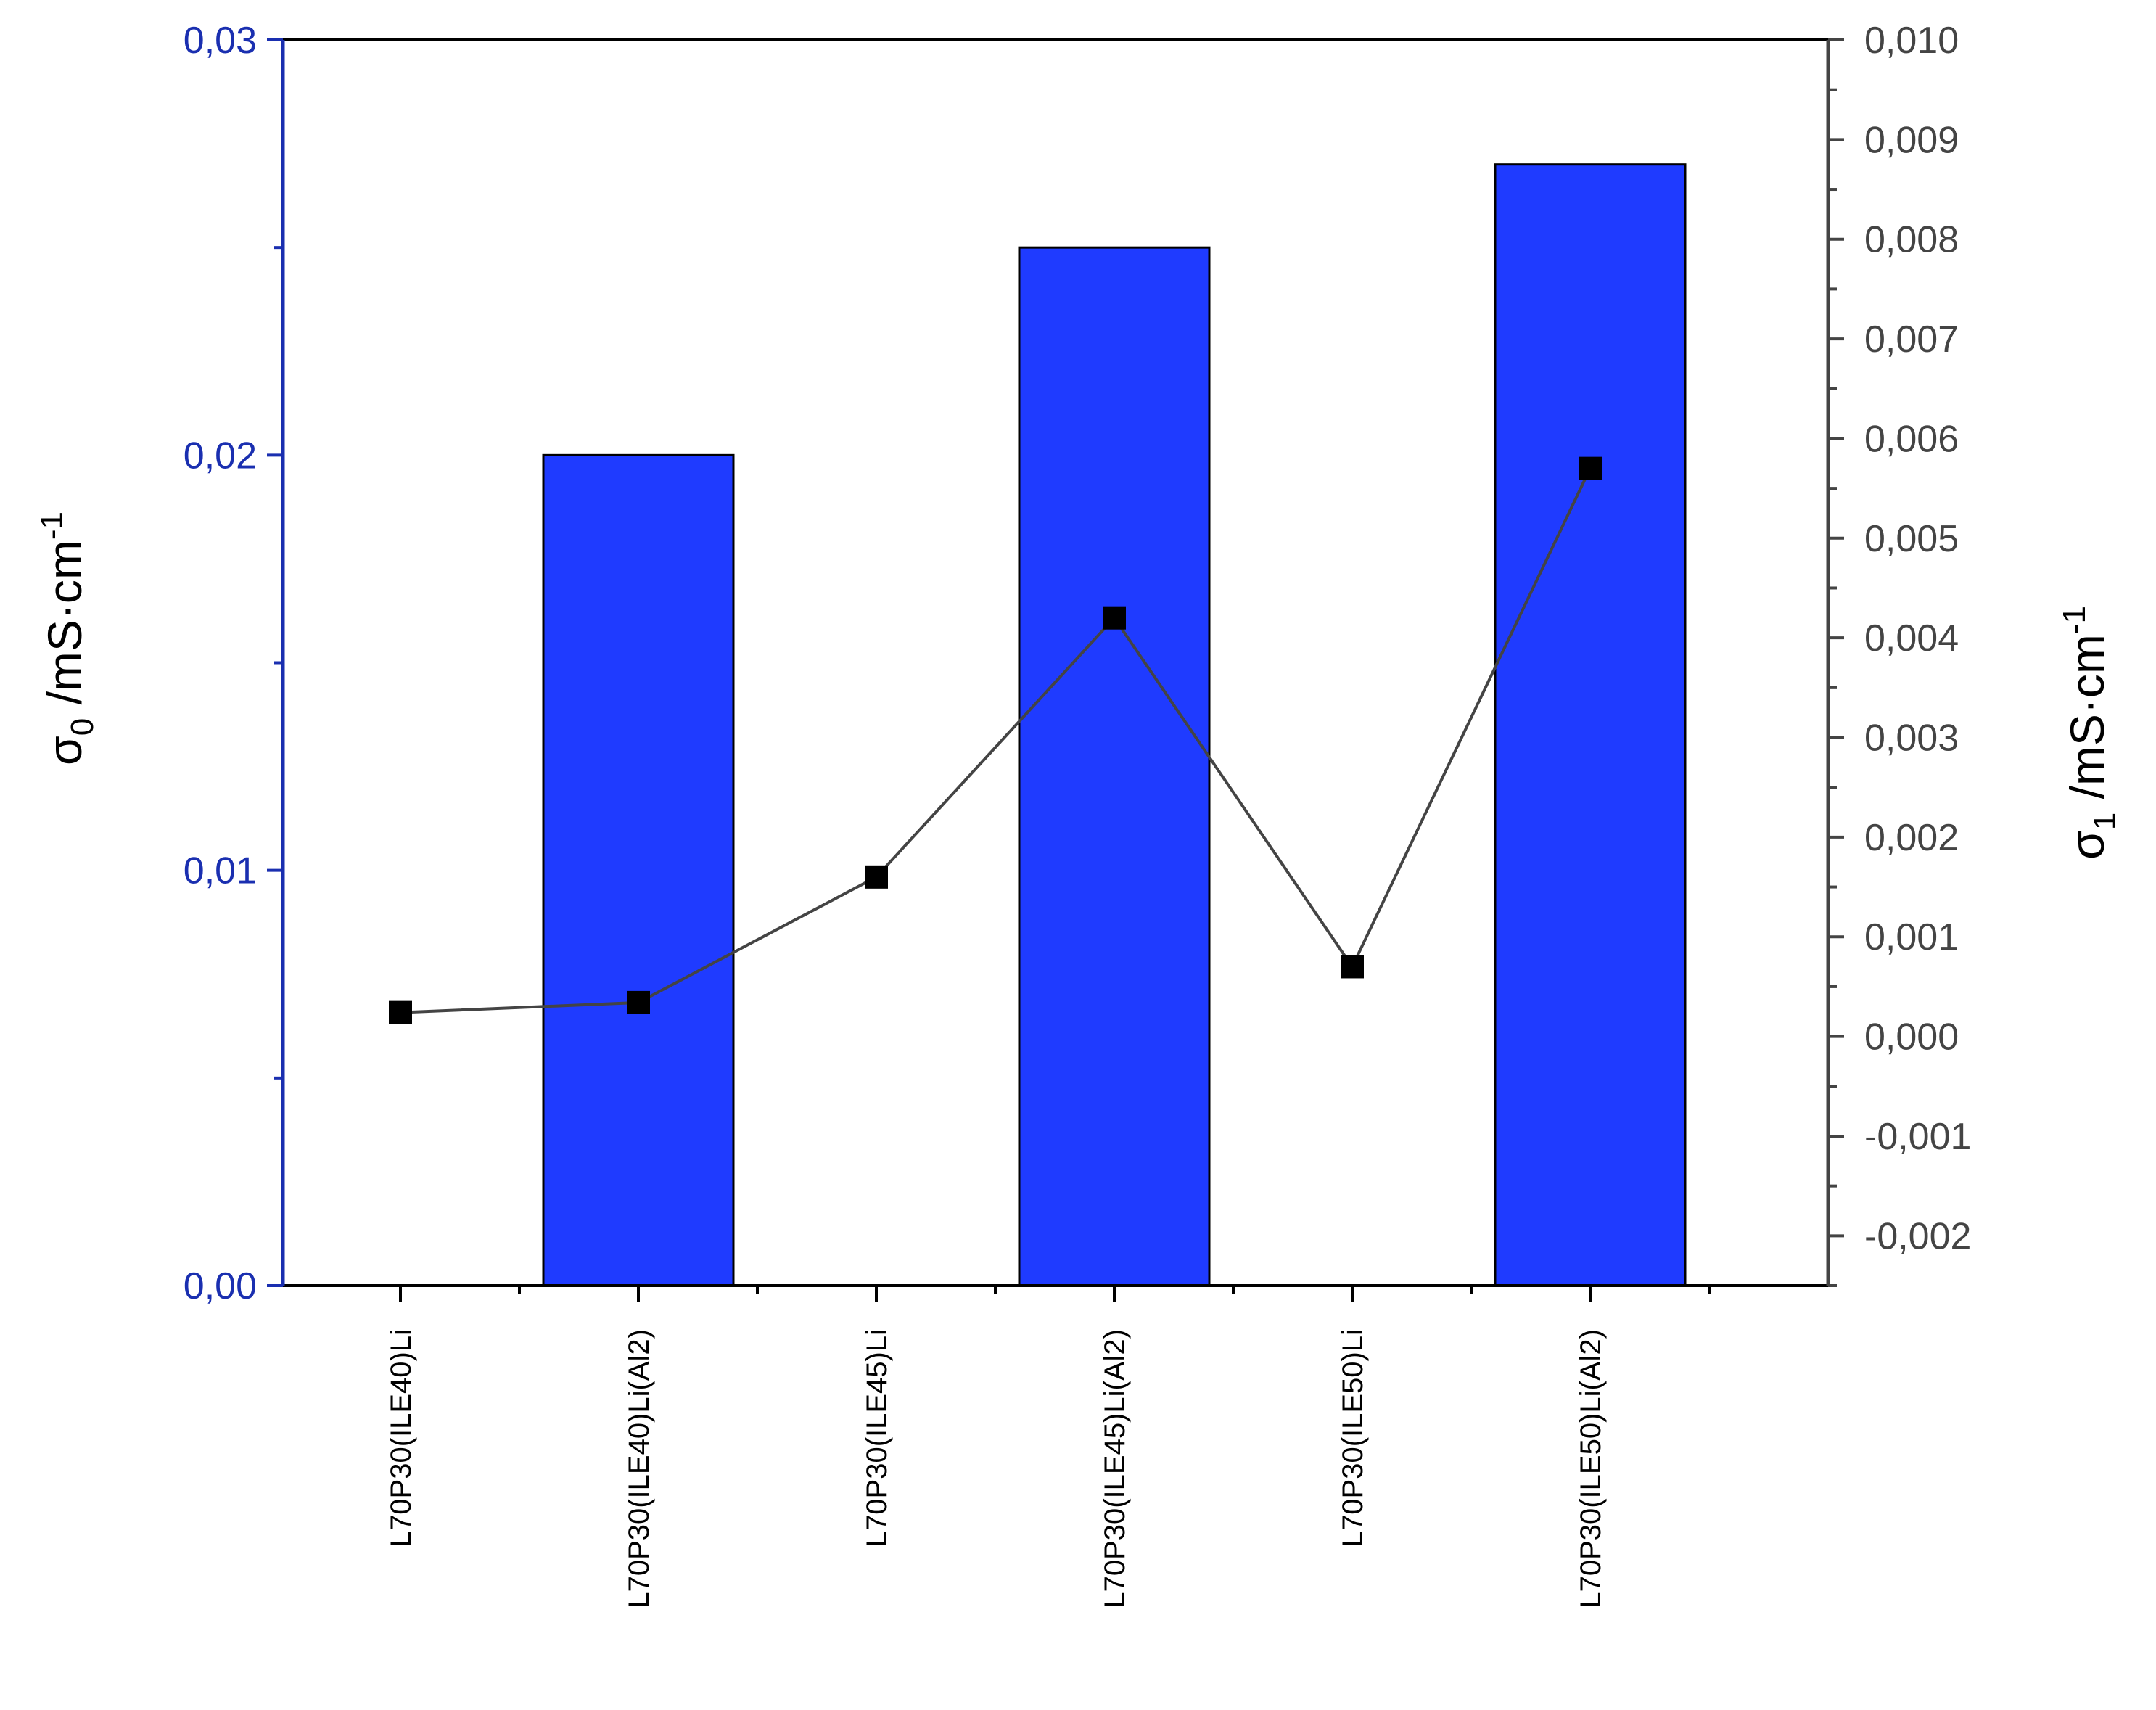 The image size is (2156, 1710). What do you see at coordinates (639, 1468) in the screenshot?
I see `x-category-label: L70P30(ILE40)Li(Al2)` at bounding box center [639, 1468].